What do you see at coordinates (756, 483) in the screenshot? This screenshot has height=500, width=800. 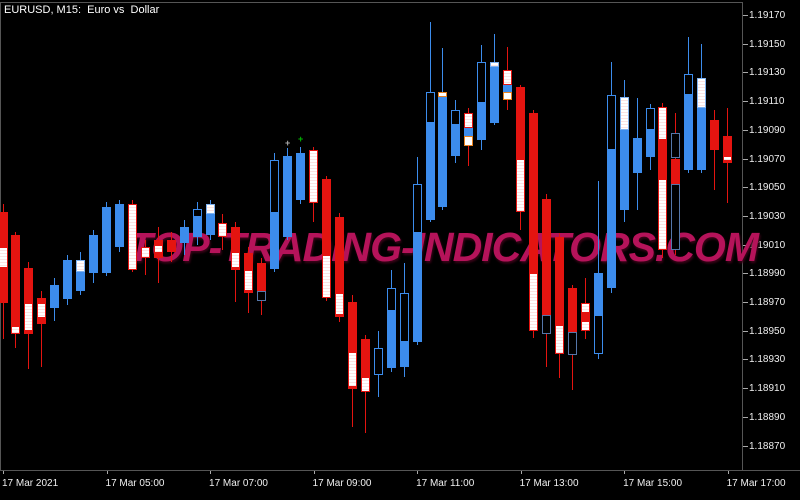 I see `time-label: 17 Mar 17:00` at bounding box center [756, 483].